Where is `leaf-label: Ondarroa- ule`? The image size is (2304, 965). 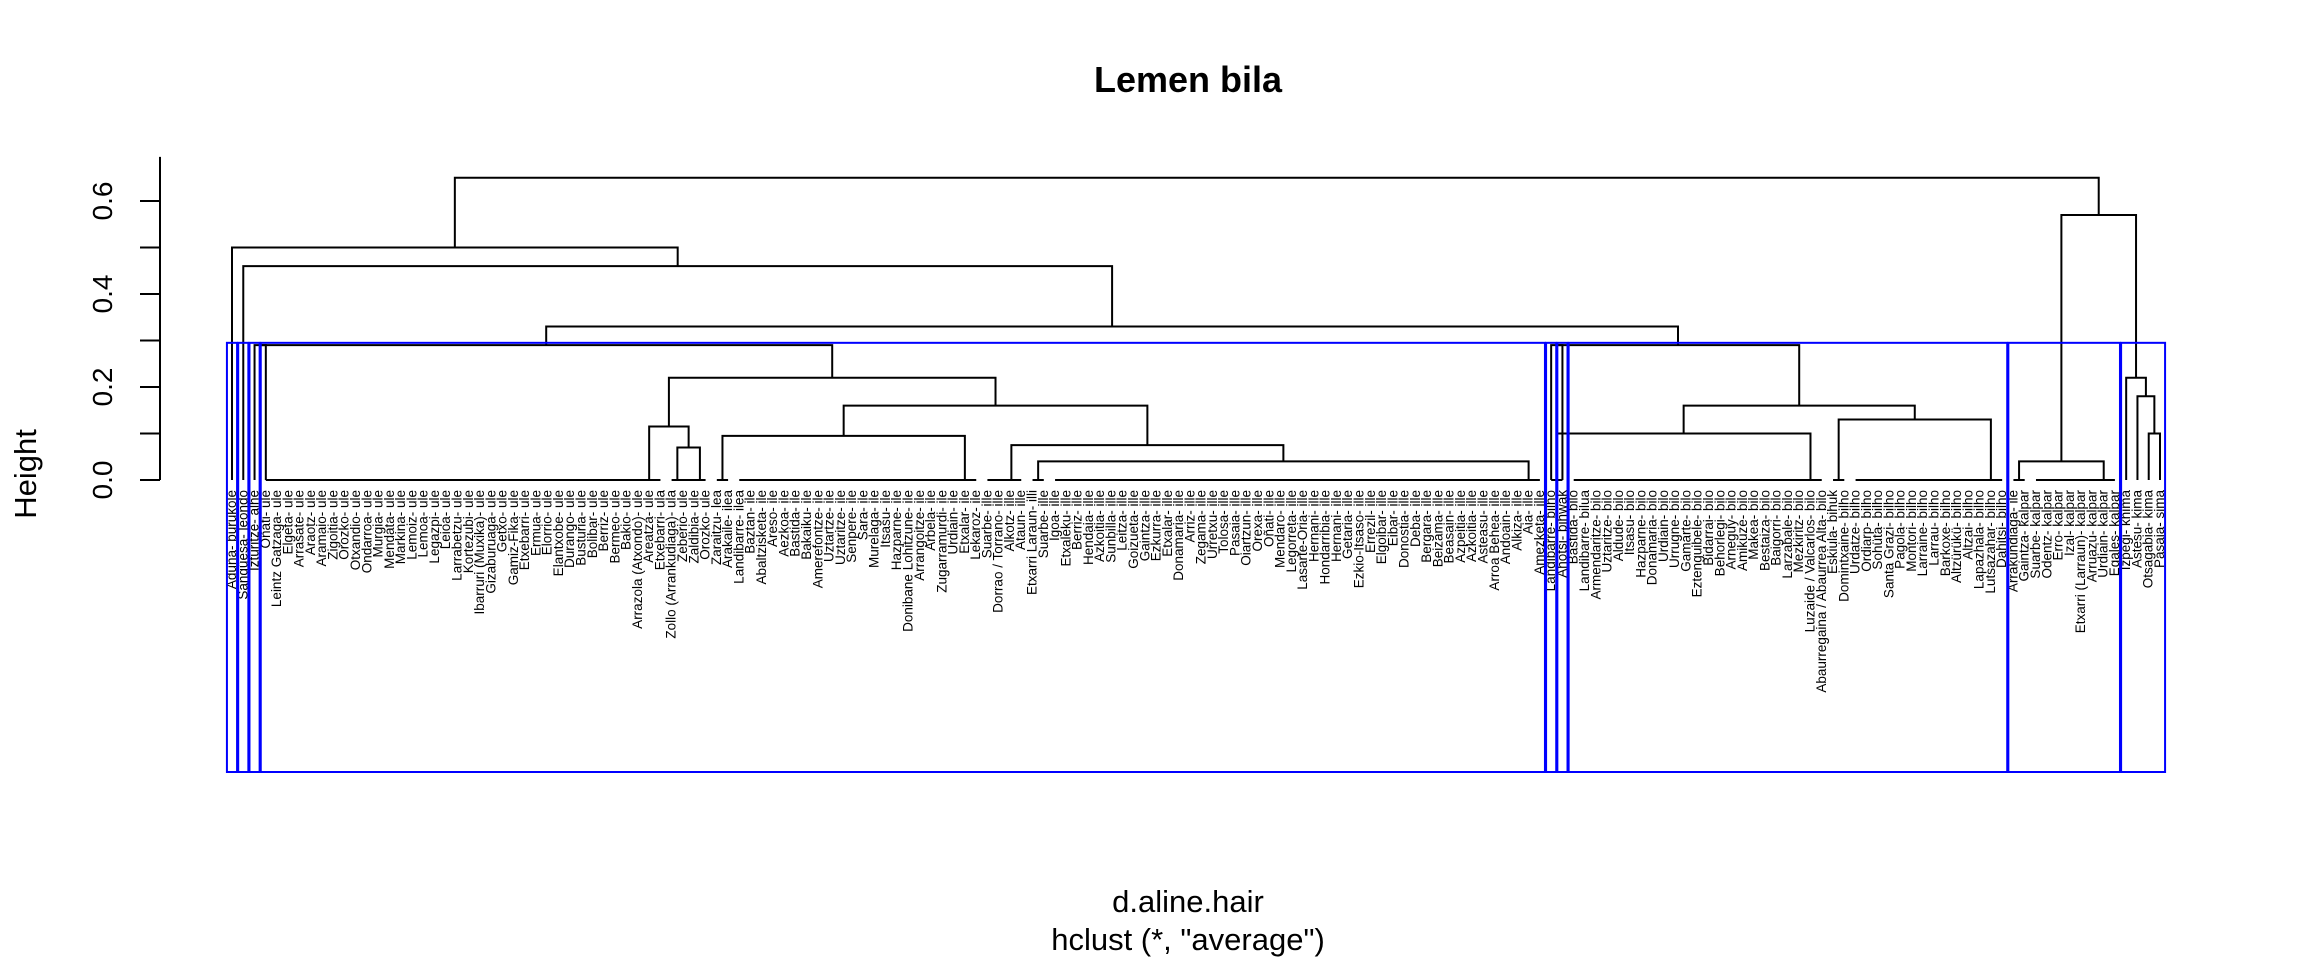 leaf-label: Ondarroa- ule is located at coordinates (366, 531).